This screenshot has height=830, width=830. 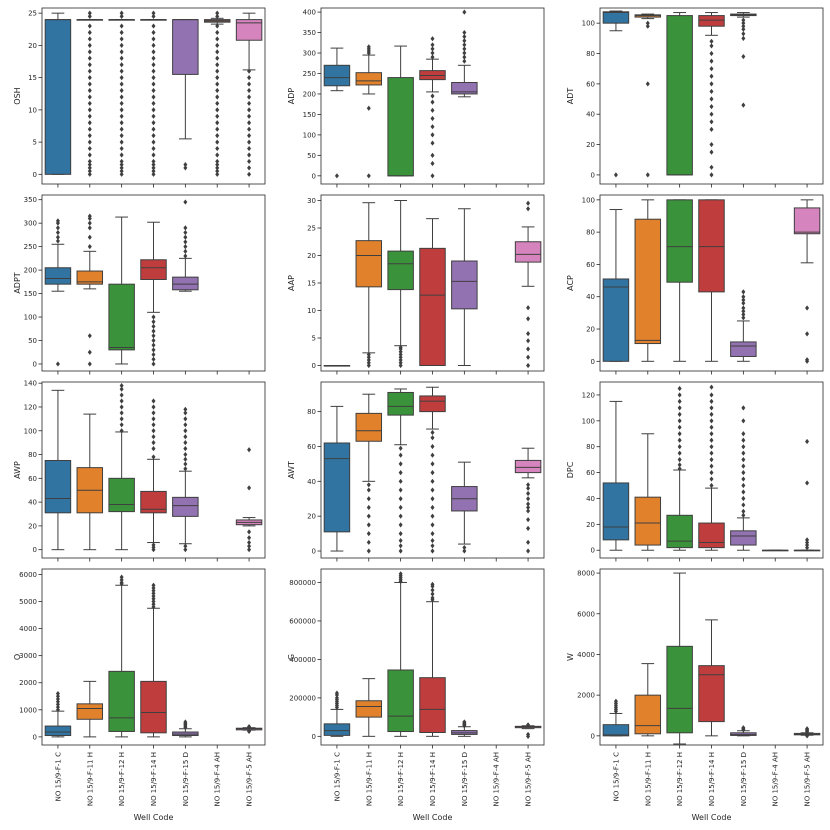 I want to click on category-label: NO 15/9-F-12 H, so click(x=680, y=779).